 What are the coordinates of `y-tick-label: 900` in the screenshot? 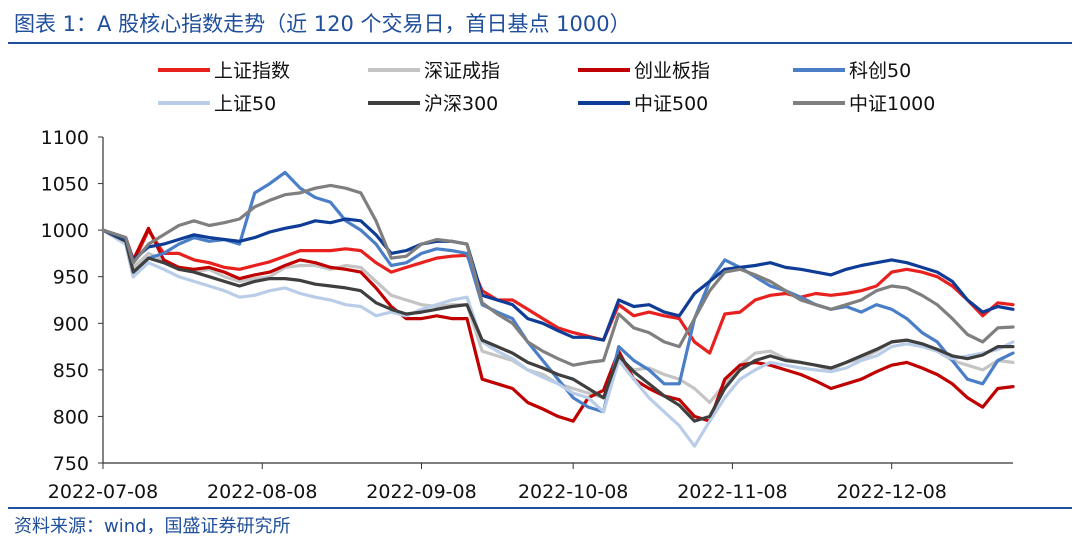 It's located at (71, 324).